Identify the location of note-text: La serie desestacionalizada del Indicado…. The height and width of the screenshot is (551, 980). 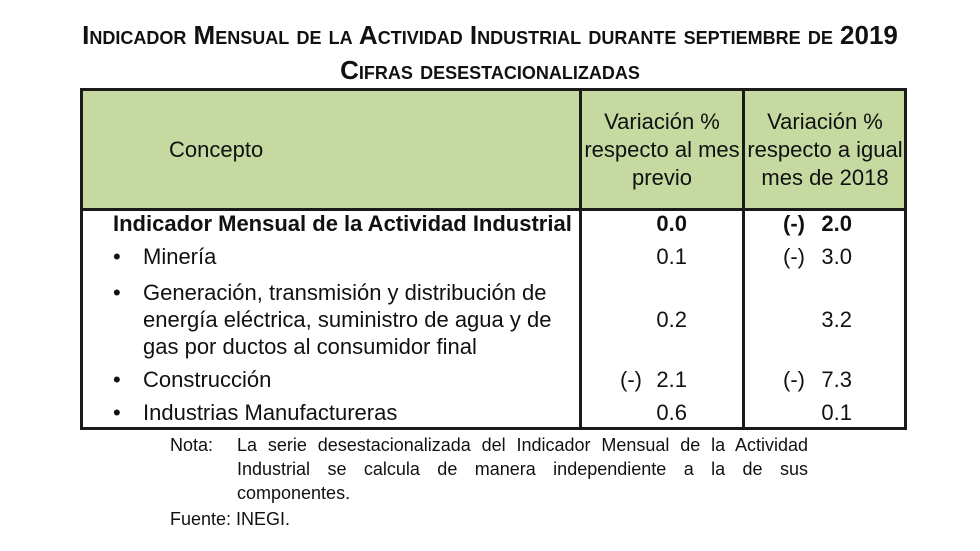
(522, 469).